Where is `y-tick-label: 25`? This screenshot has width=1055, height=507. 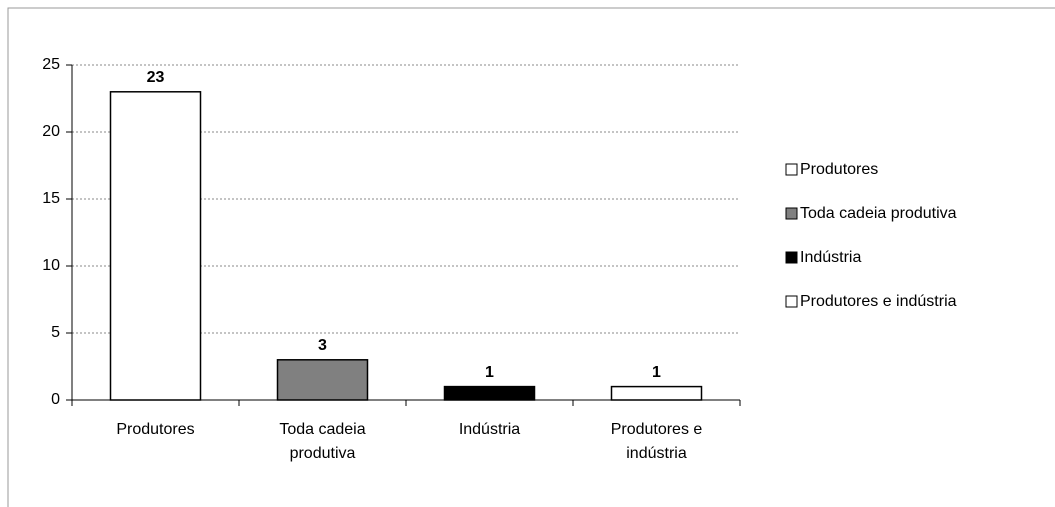
y-tick-label: 25 is located at coordinates (51, 64).